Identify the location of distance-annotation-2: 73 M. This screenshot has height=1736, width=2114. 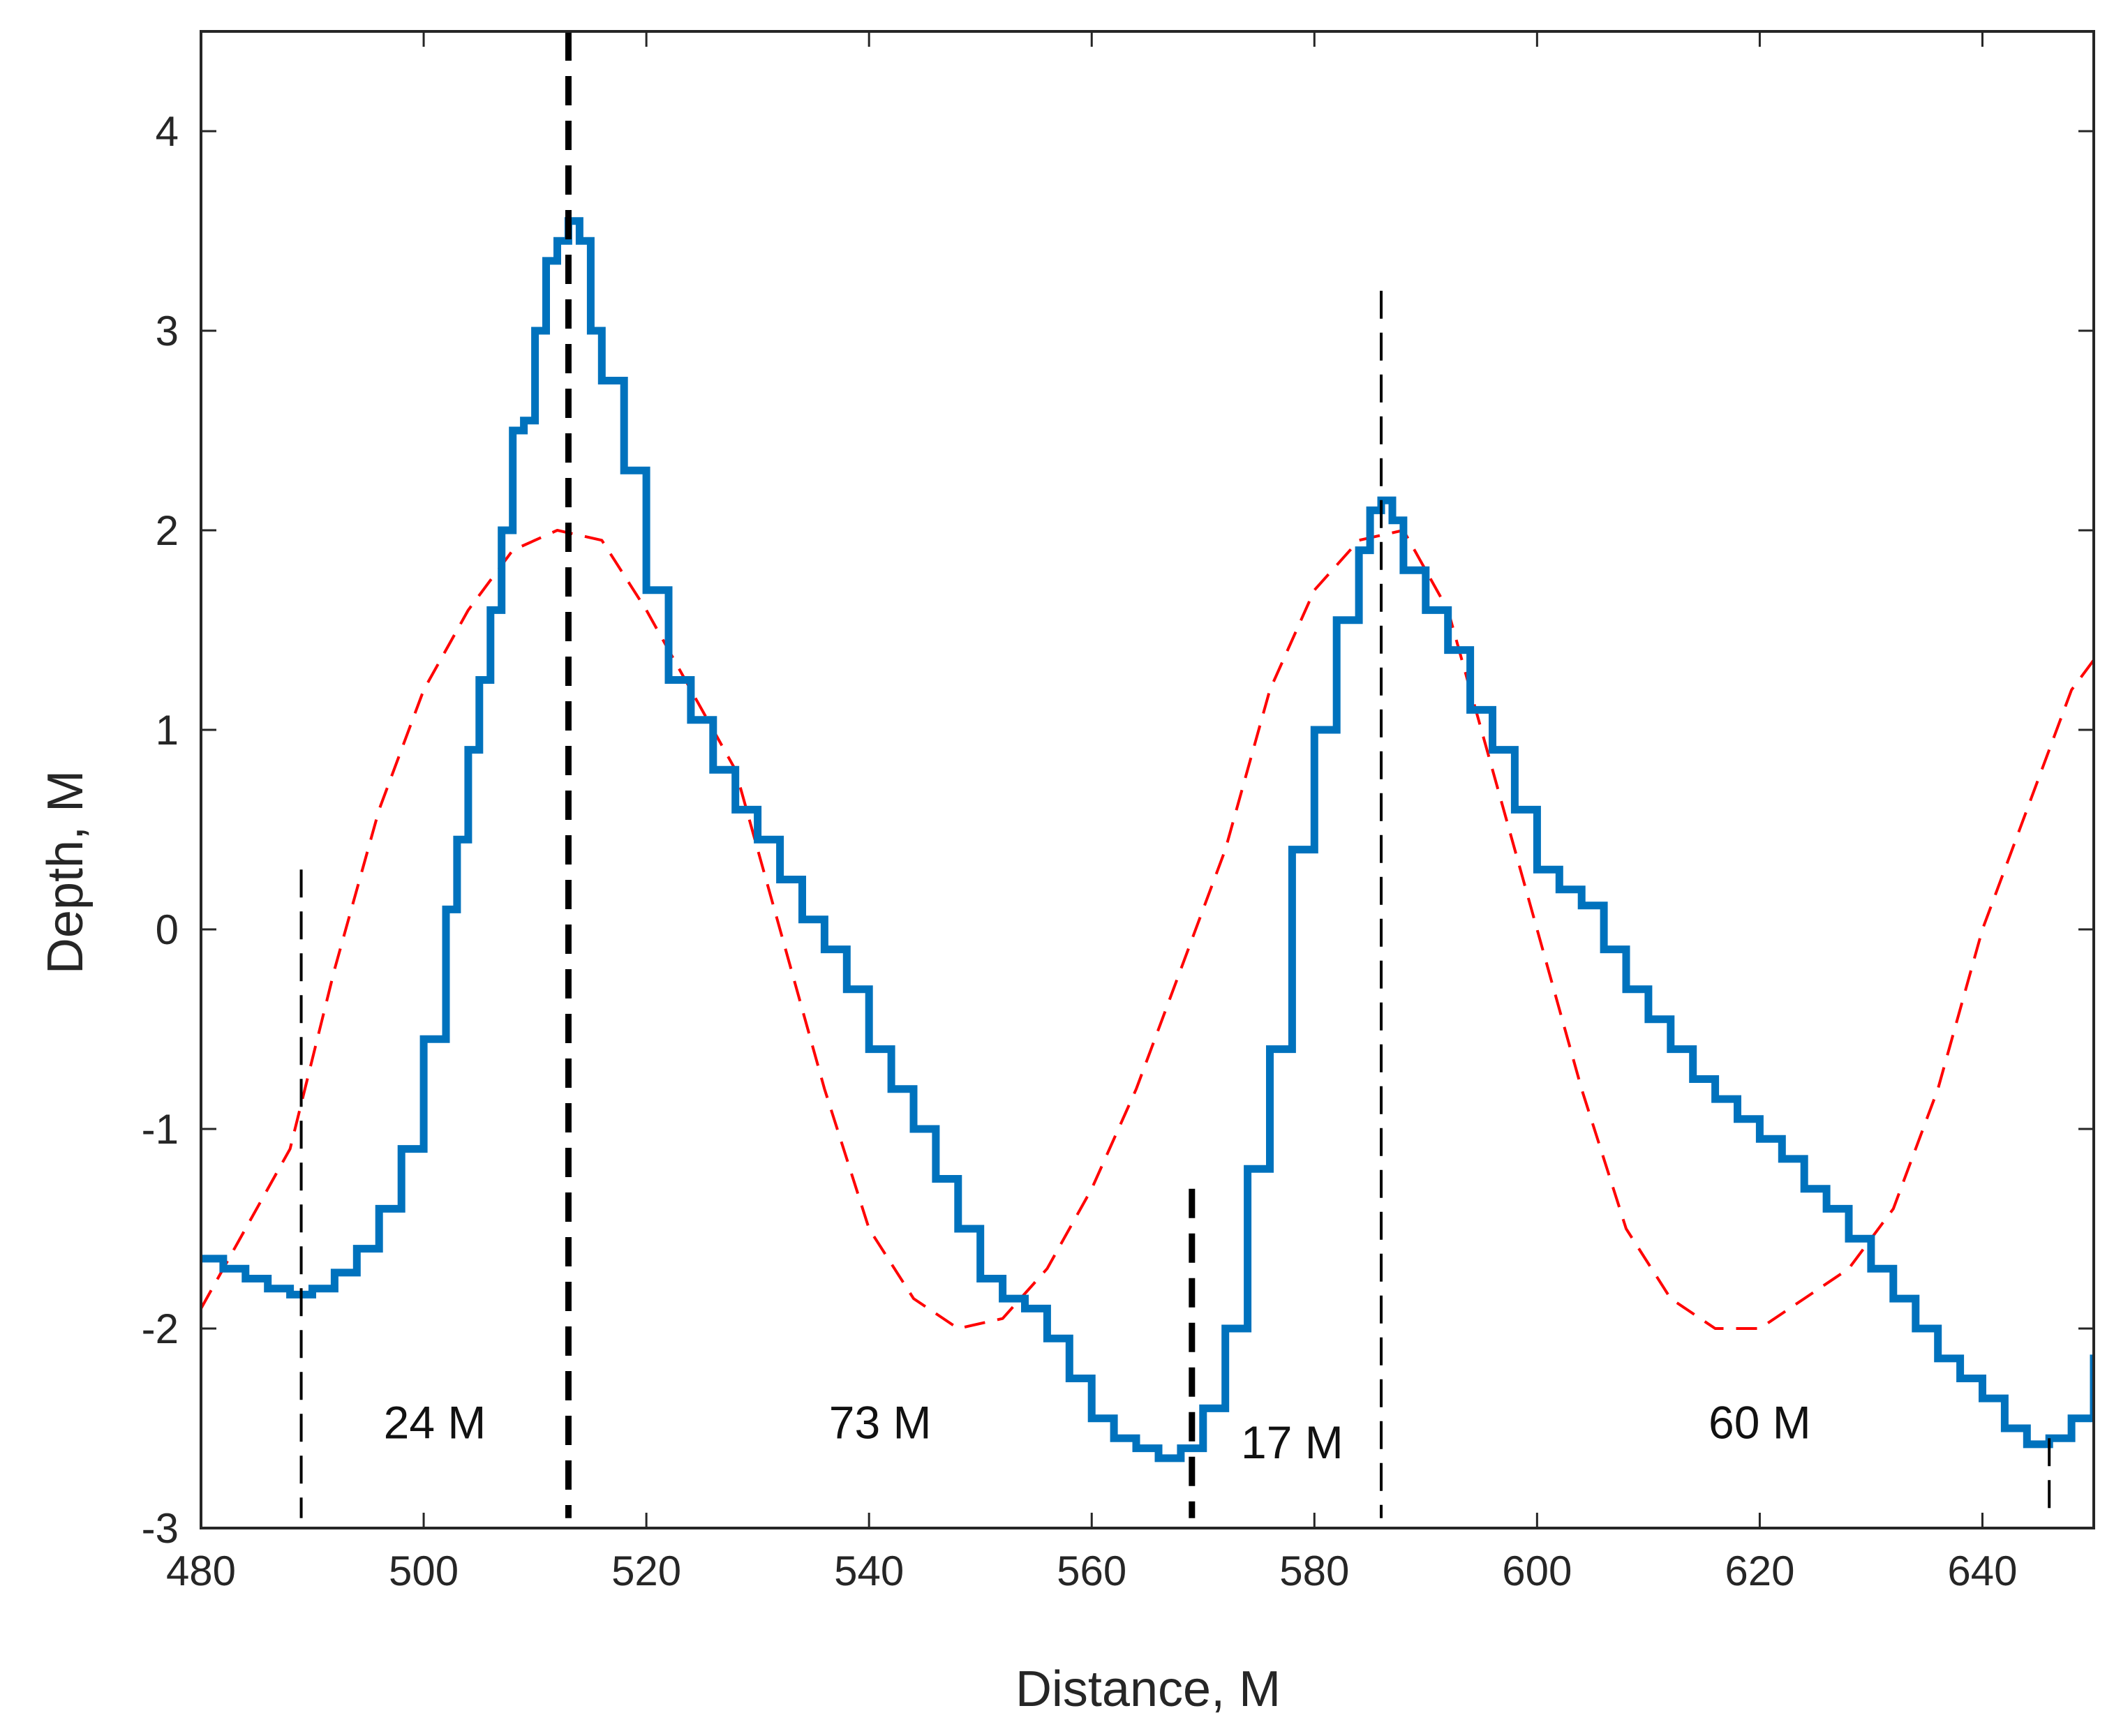
(880, 1422).